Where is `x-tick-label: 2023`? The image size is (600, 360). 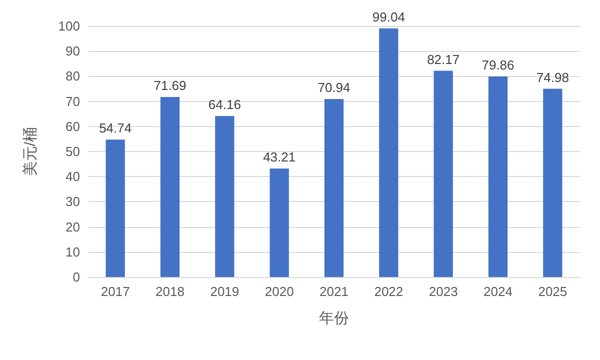 x-tick-label: 2023 is located at coordinates (443, 291).